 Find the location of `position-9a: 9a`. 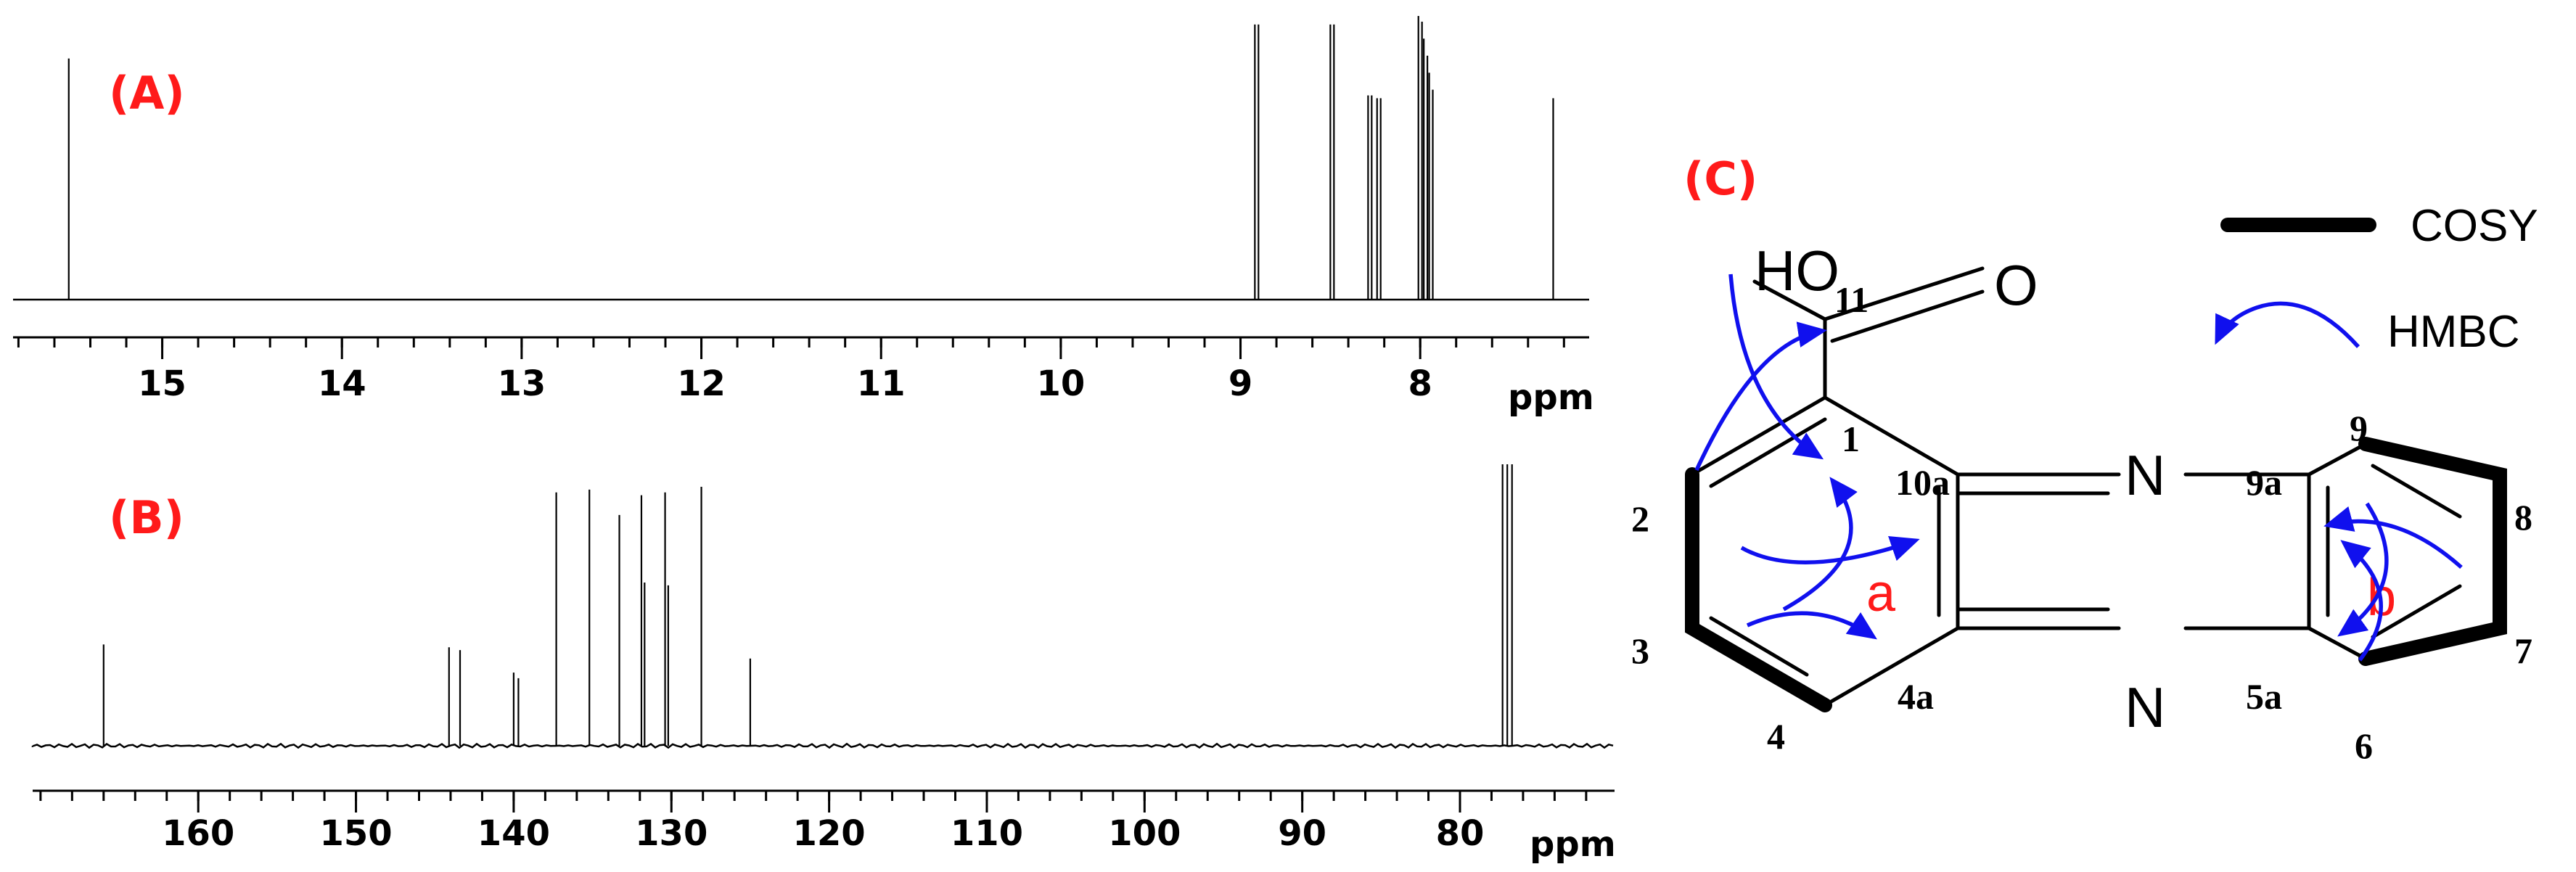

position-9a: 9a is located at coordinates (2264, 482).